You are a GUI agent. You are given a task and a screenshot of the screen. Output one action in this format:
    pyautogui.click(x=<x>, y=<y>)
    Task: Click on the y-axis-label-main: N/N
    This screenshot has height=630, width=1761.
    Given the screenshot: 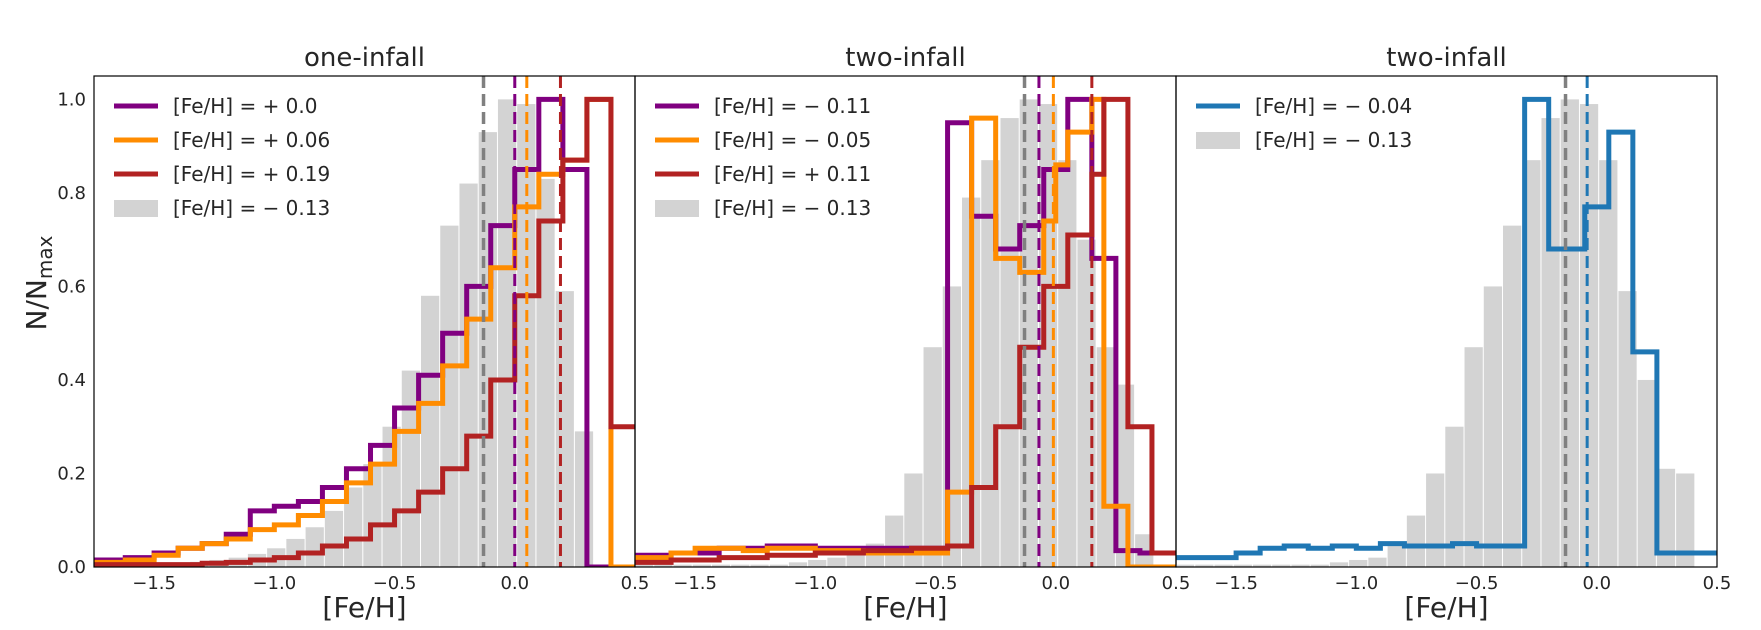 What is the action you would take?
    pyautogui.click(x=36, y=304)
    